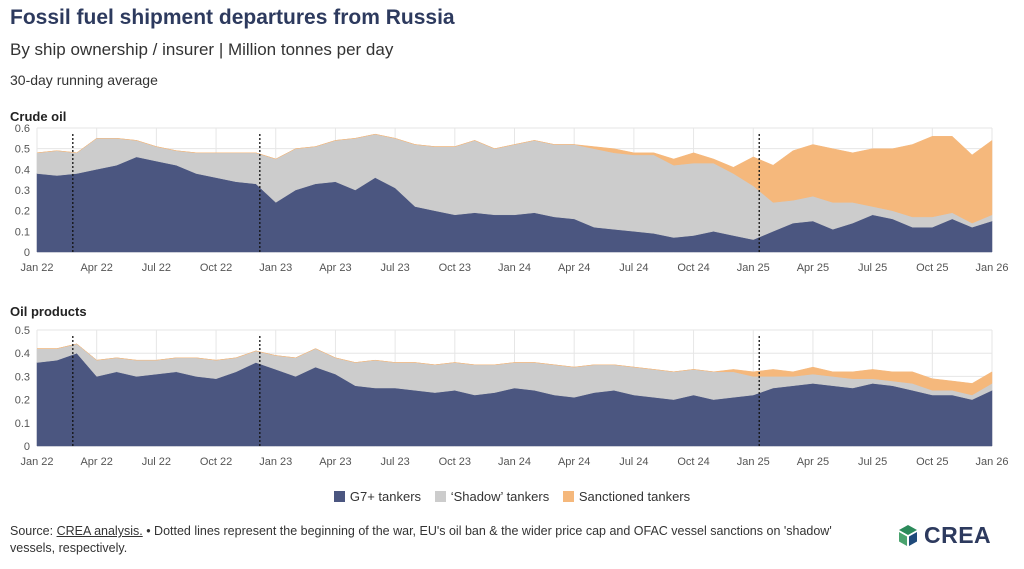 The image size is (1024, 569). What do you see at coordinates (872, 268) in the screenshot?
I see `crude-x-tick-label: Jul 25` at bounding box center [872, 268].